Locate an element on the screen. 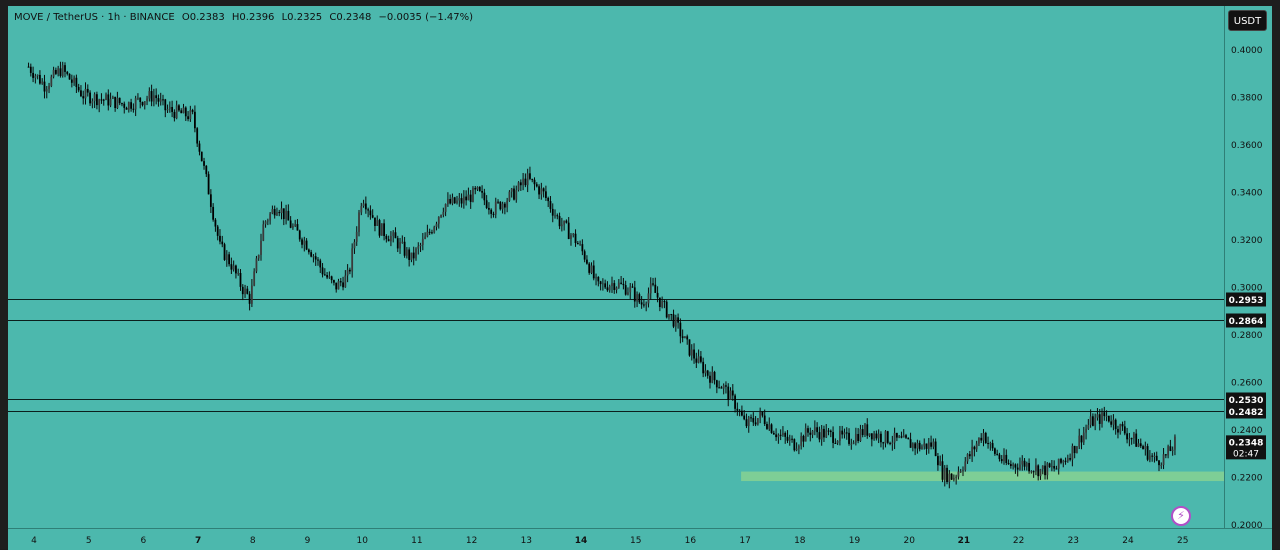 The height and width of the screenshot is (550, 1280). close-value: C0.2348 is located at coordinates (350, 17).